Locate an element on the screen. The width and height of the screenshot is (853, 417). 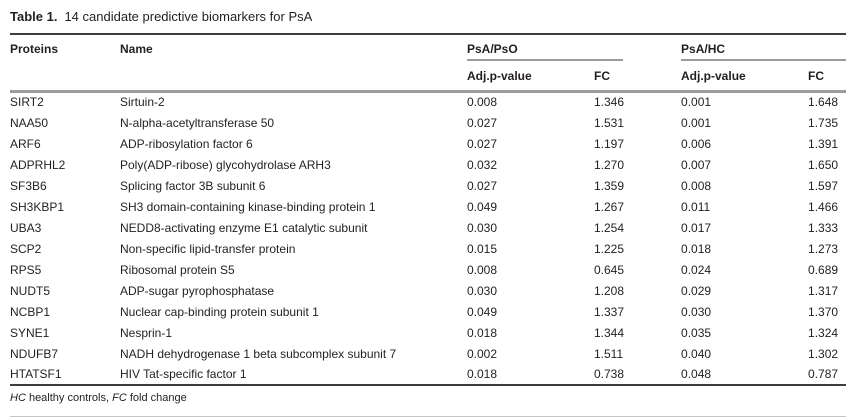
col-header-pso-fc: FC is located at coordinates (638, 77).